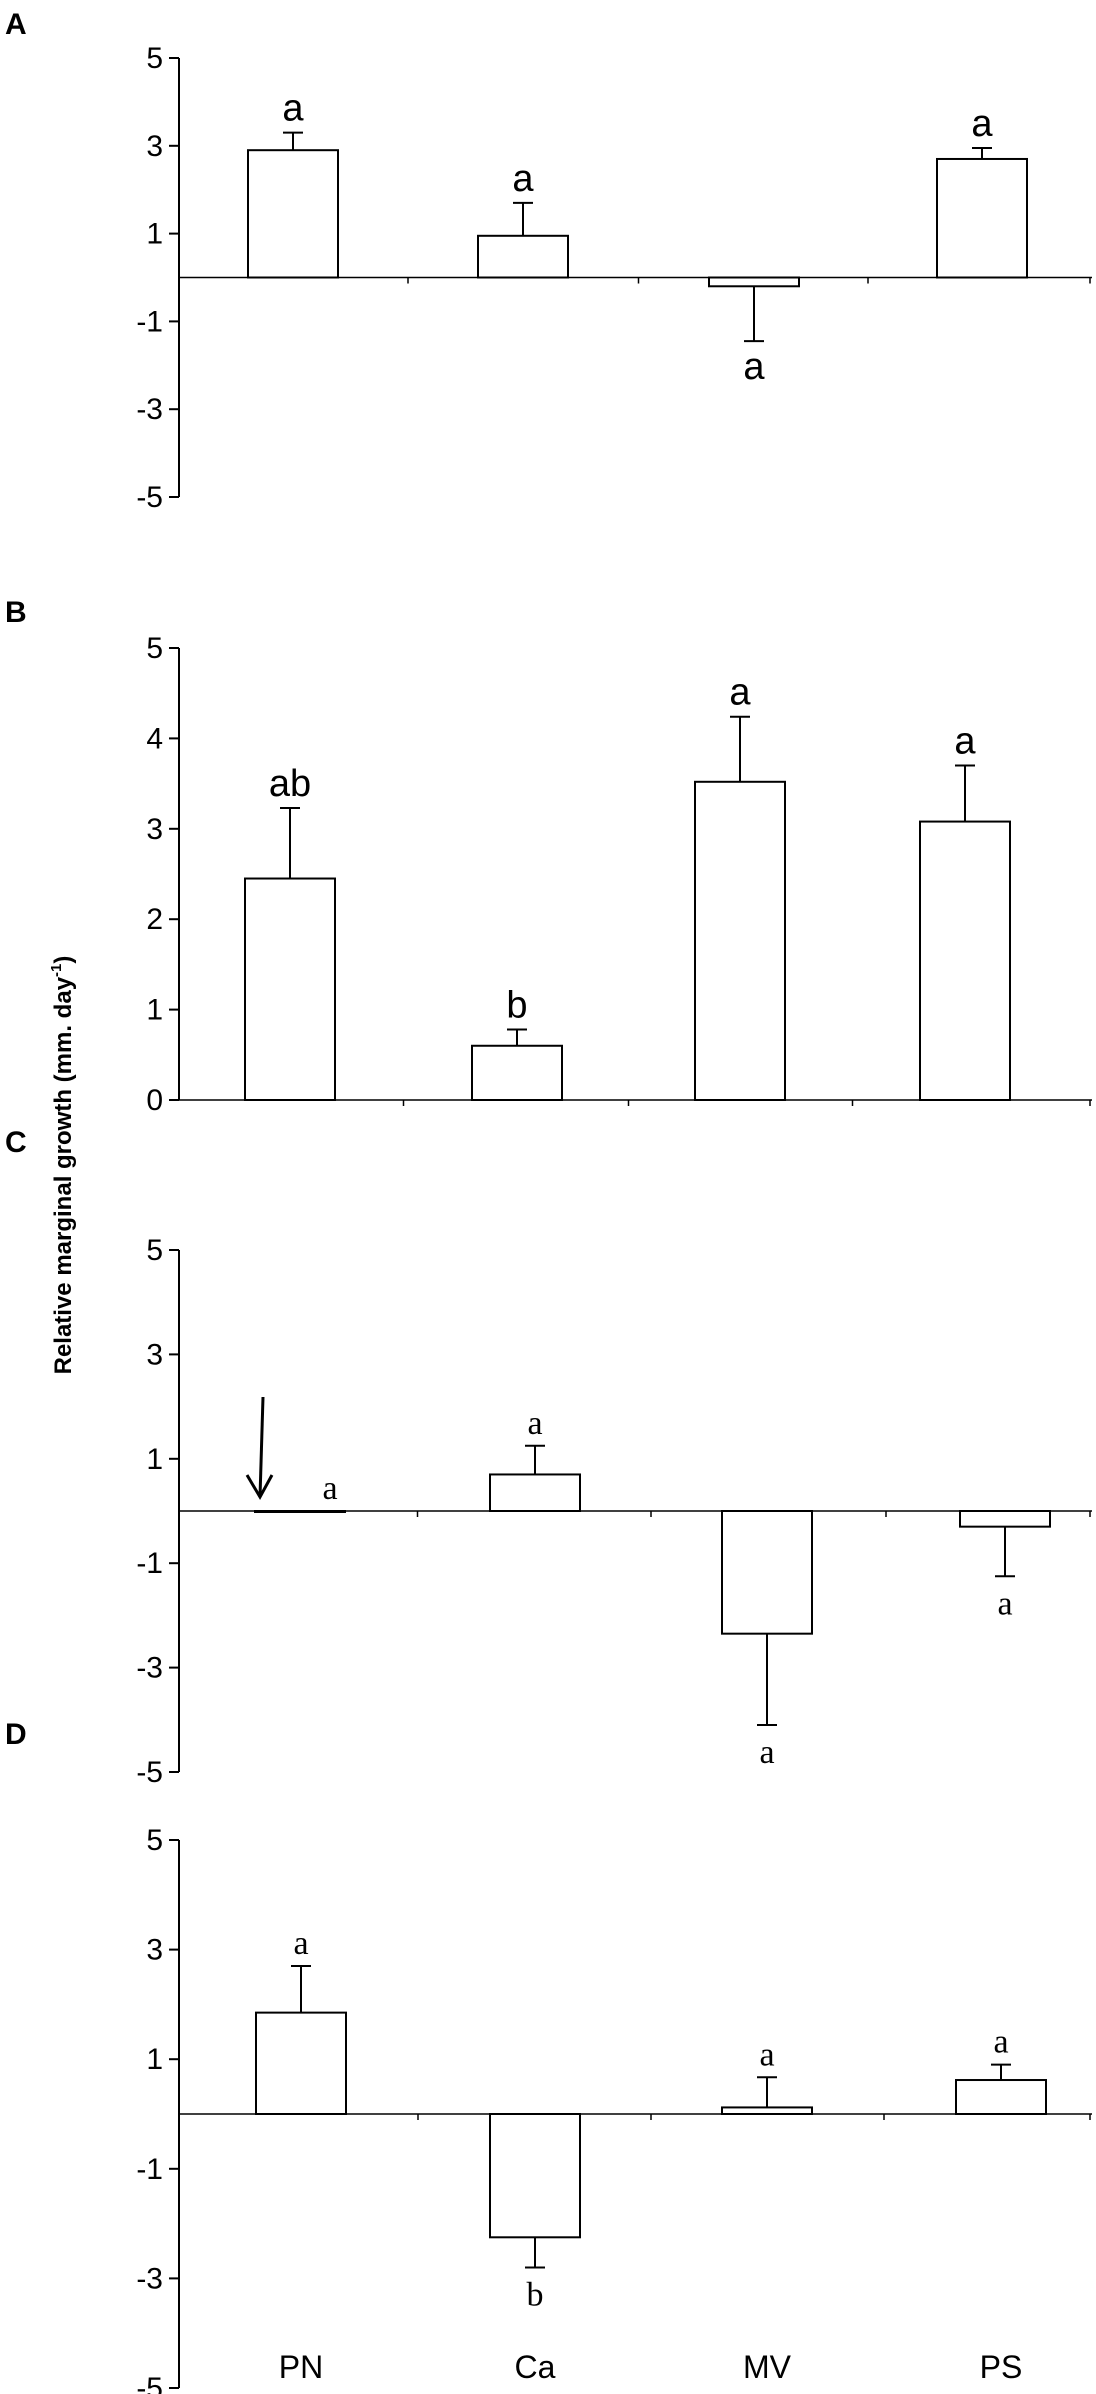 This screenshot has width=1096, height=2394. Describe the element at coordinates (301, 2367) in the screenshot. I see `category-label-pn: PN` at that location.